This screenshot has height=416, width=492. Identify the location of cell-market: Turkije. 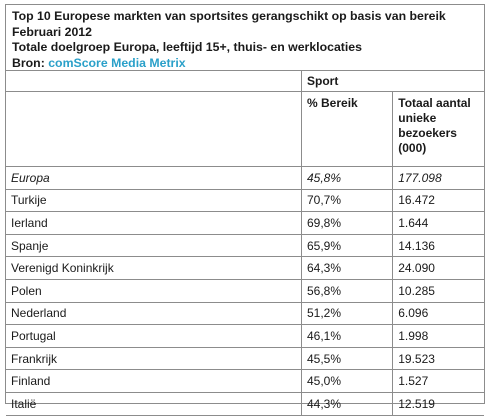
(154, 200).